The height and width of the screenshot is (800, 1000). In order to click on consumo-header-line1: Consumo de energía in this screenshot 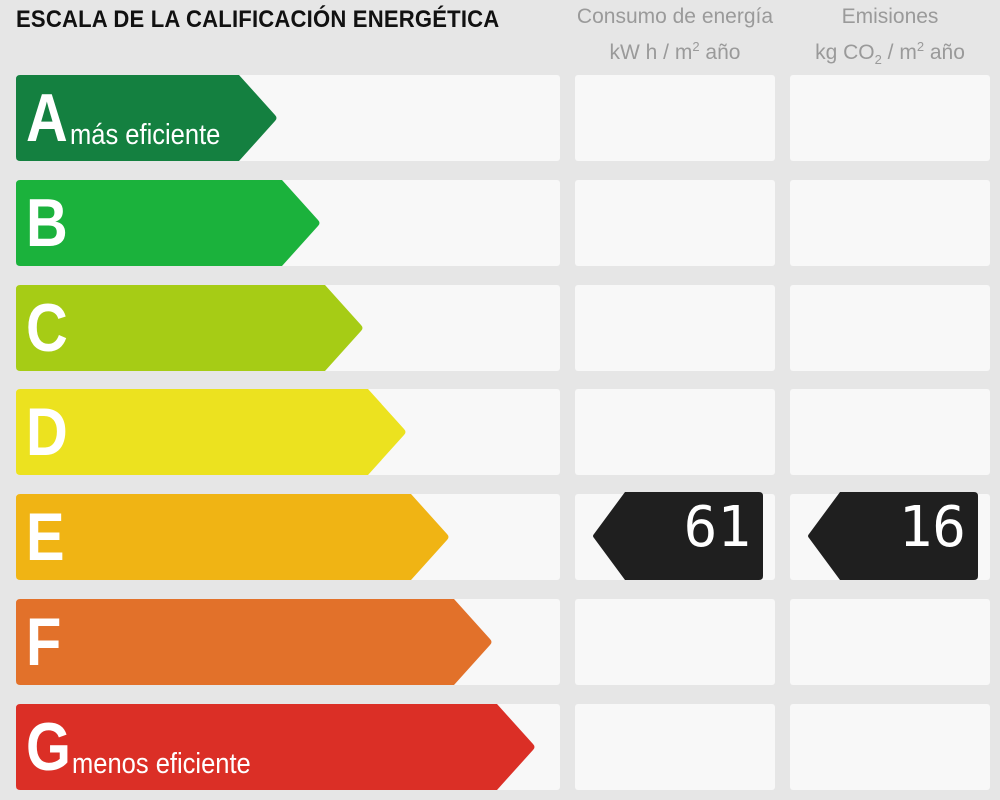, I will do `click(675, 16)`.